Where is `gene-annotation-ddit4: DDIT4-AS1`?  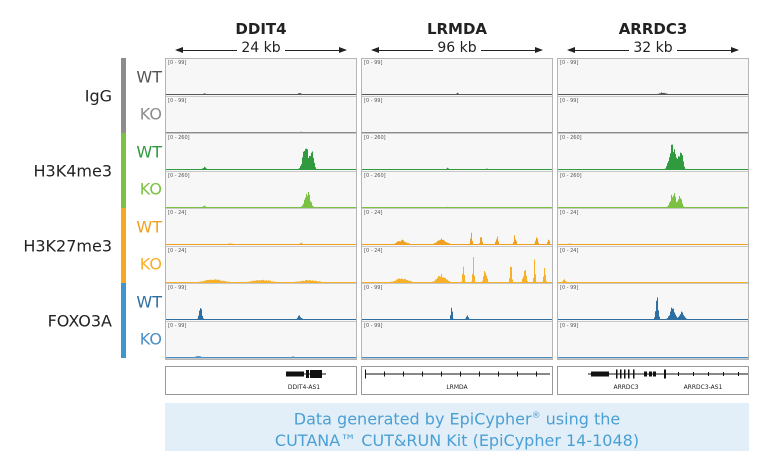 gene-annotation-ddit4: DDIT4-AS1 is located at coordinates (261, 380).